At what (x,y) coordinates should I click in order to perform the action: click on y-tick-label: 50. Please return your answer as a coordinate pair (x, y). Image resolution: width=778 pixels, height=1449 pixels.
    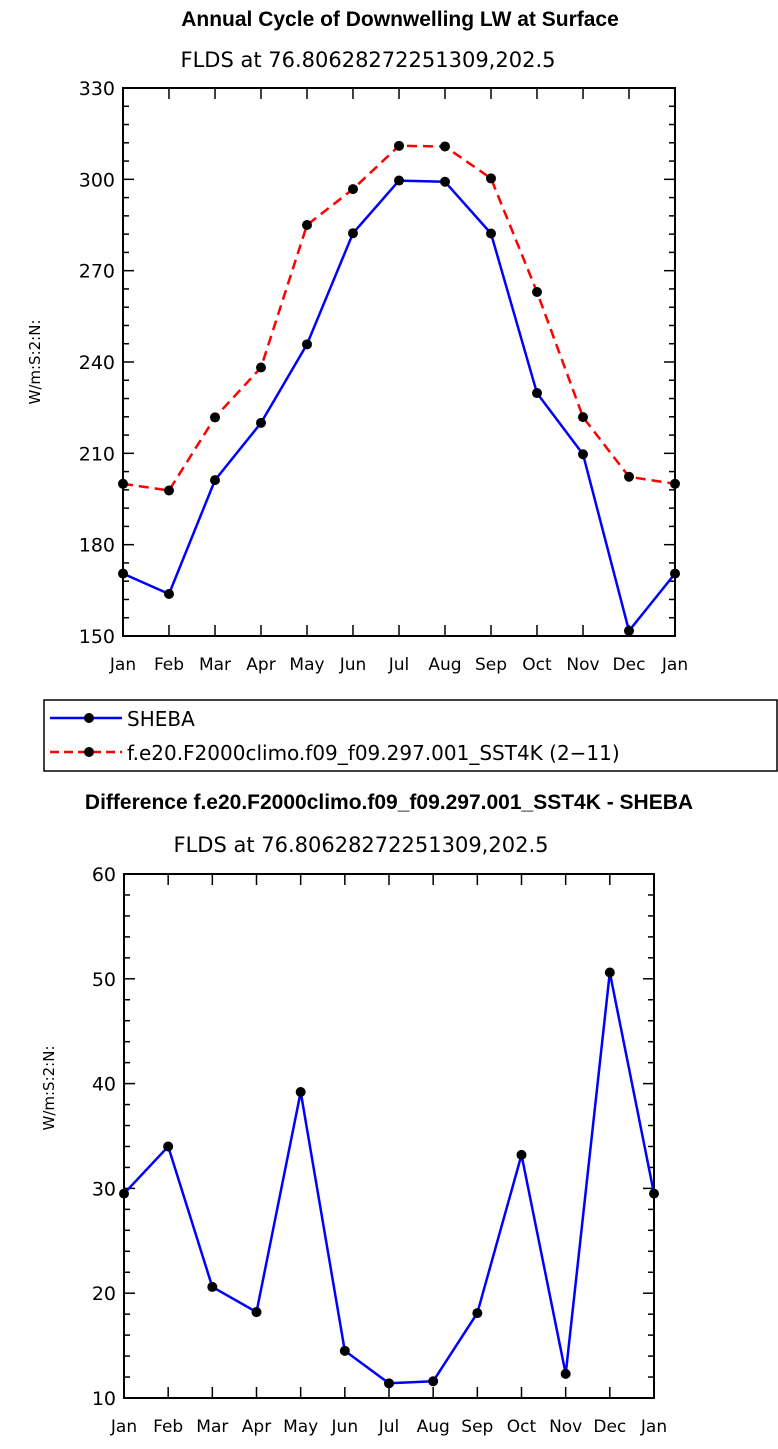
    Looking at the image, I should click on (104, 980).